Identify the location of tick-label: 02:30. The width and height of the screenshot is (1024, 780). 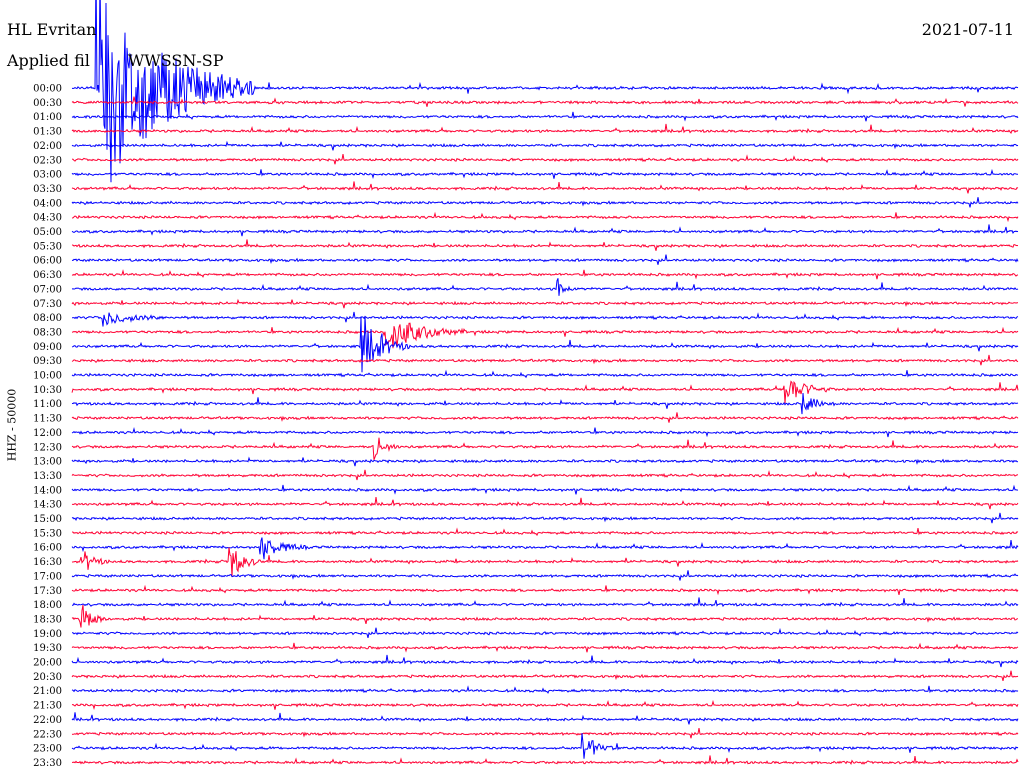
(47, 160).